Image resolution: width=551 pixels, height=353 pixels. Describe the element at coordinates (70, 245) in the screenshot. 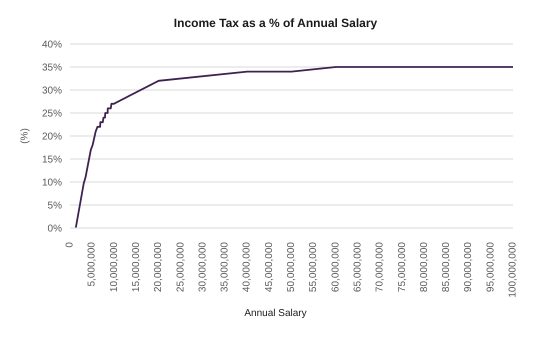

I see `x-tick-label: 0` at that location.